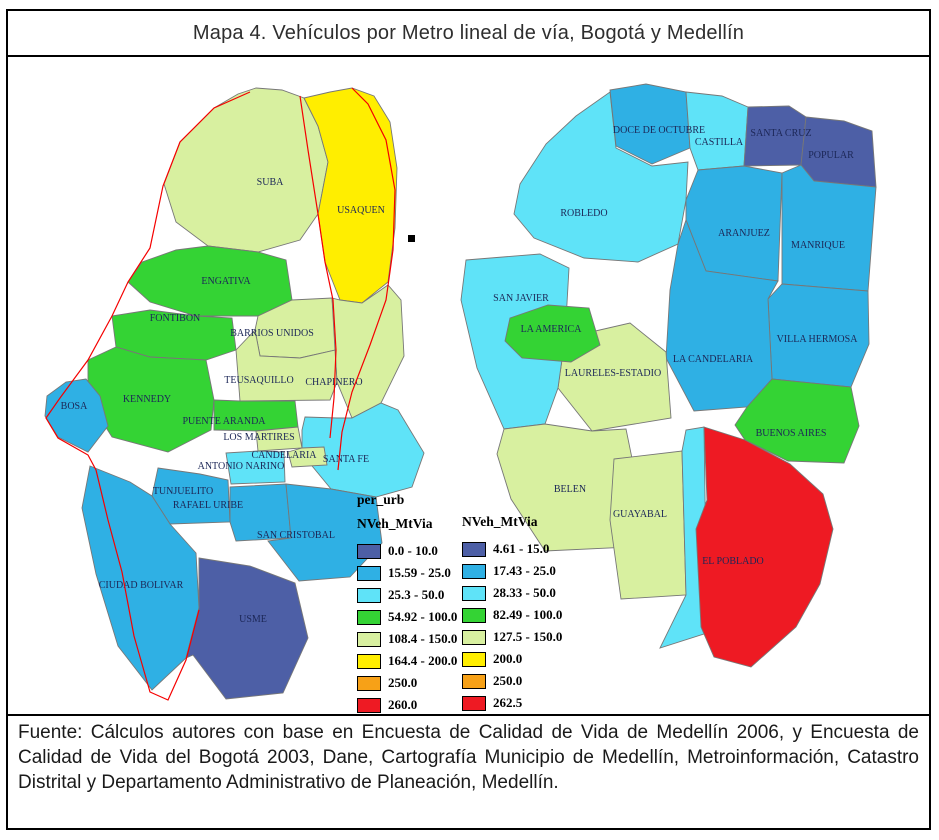 The image size is (939, 840). I want to click on urban-perimeter-line-east, so click(366, 279).